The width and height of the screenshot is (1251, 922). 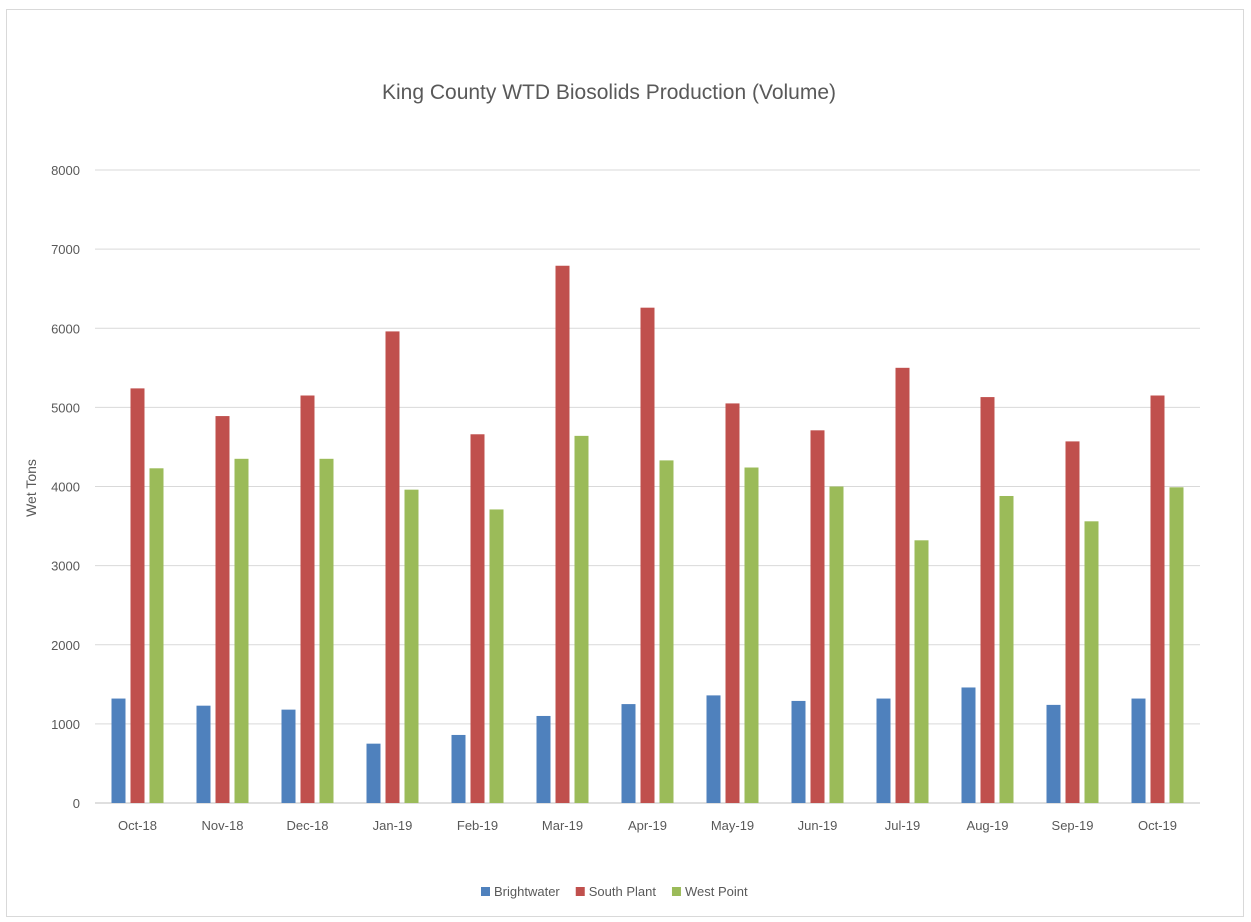 What do you see at coordinates (65, 407) in the screenshot?
I see `y-tick-label: 5000` at bounding box center [65, 407].